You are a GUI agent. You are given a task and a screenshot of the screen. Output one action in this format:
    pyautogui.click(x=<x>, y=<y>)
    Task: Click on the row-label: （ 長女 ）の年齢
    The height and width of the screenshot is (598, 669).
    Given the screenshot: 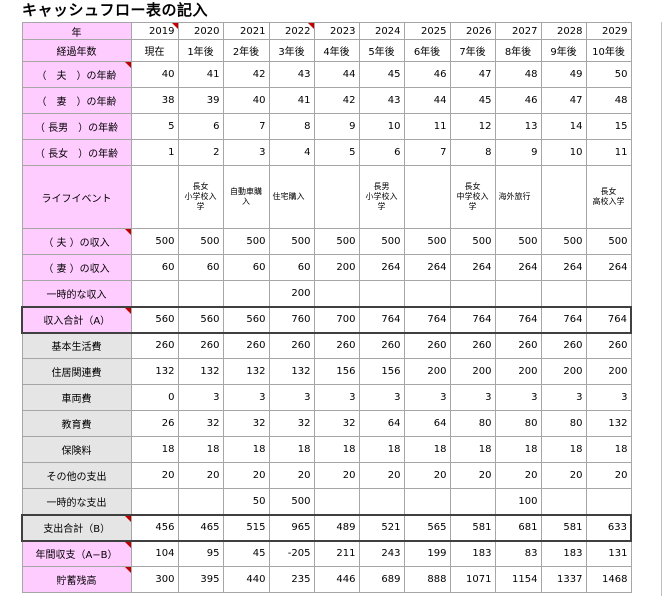 What is the action you would take?
    pyautogui.click(x=76, y=152)
    